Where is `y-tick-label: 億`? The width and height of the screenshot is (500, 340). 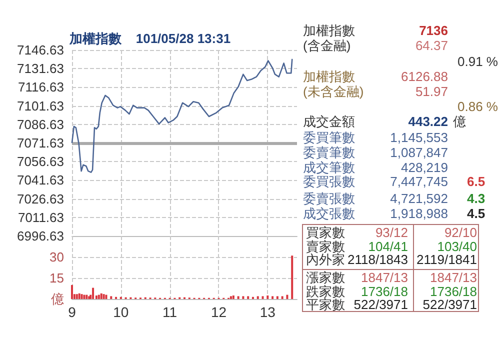 y-tick-label: 億 is located at coordinates (57, 299).